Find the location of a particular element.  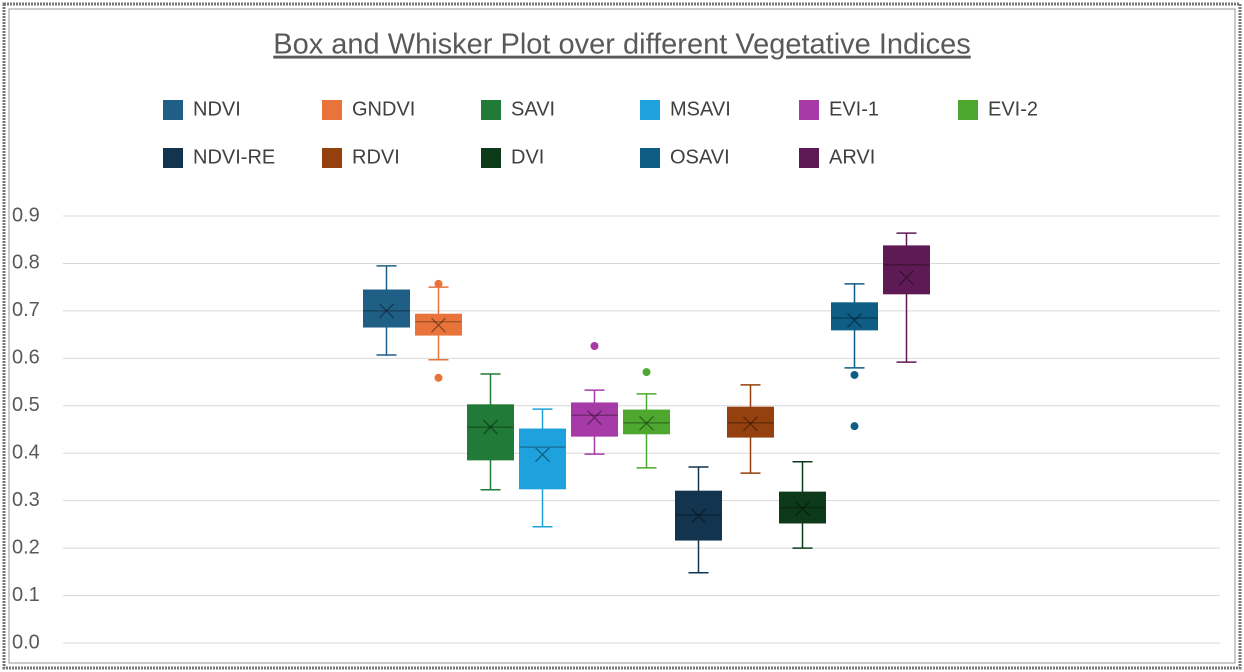

y-tick-label: 0.4 is located at coordinates (26, 453).